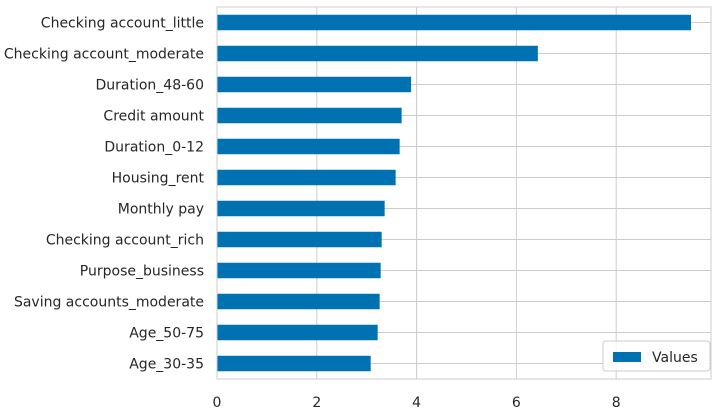 This screenshot has width=723, height=420. I want to click on y-tick-label: Checking account_rich, so click(125, 241).